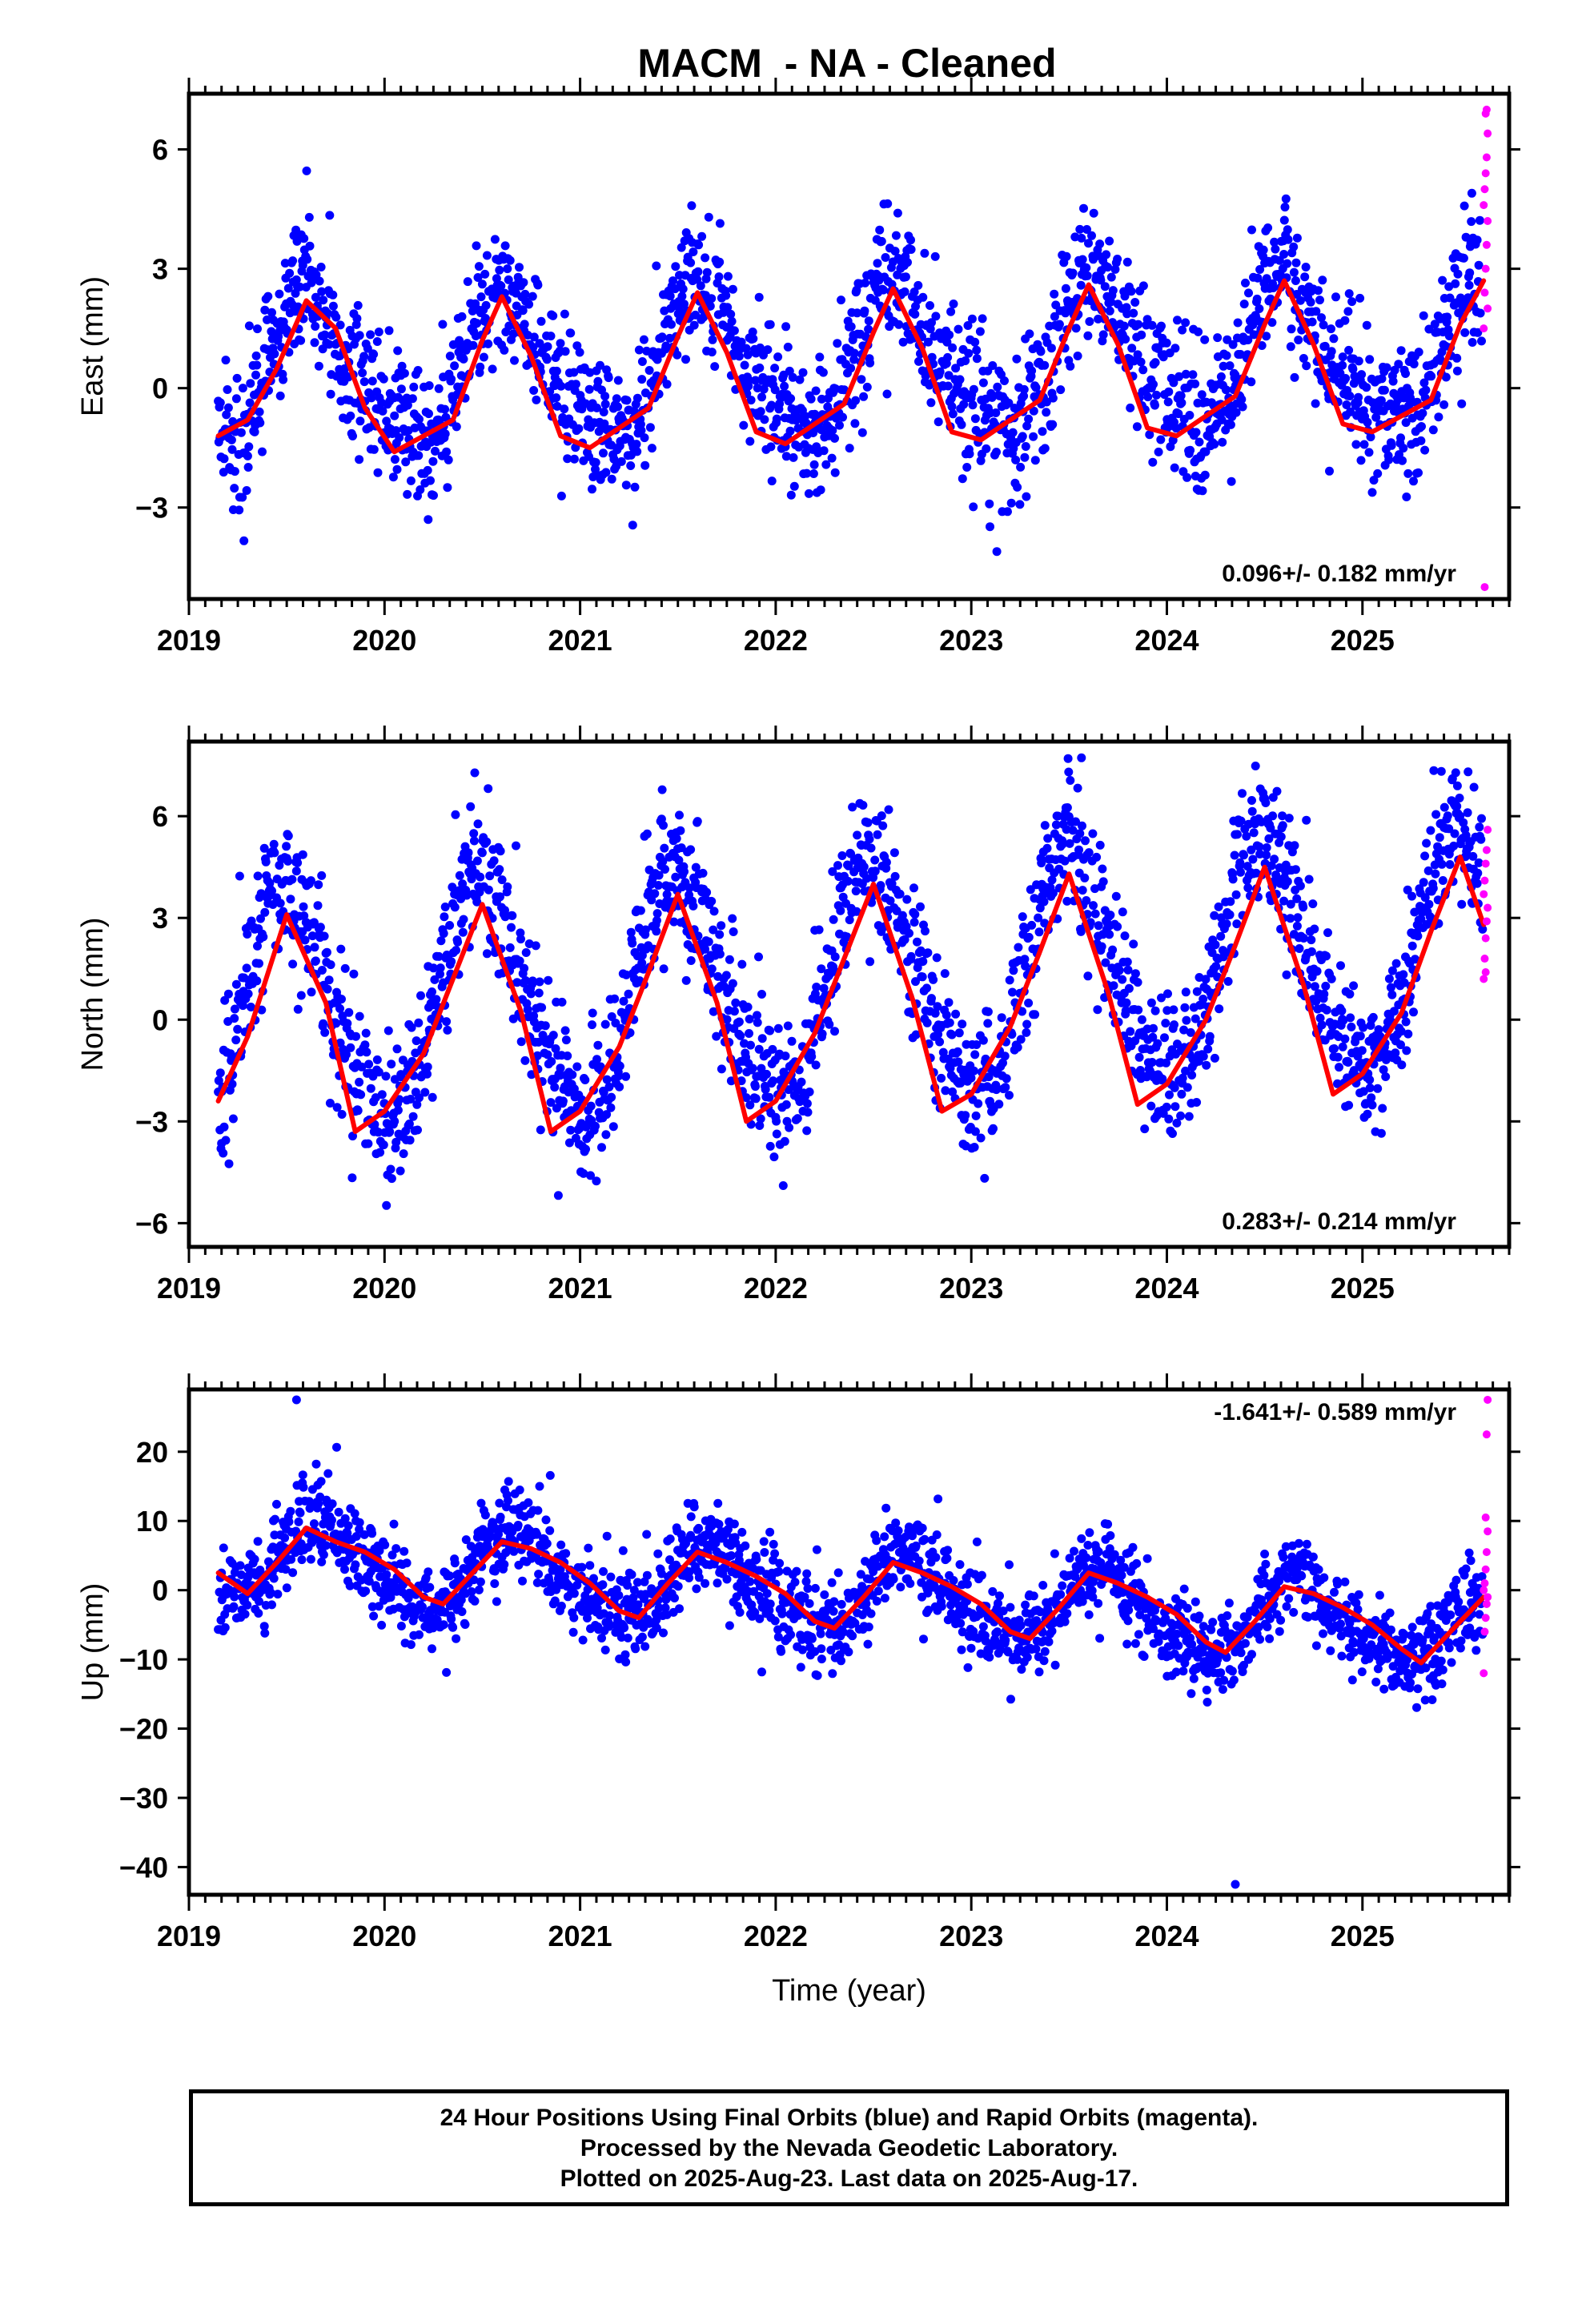  What do you see at coordinates (1487, 850) in the screenshot?
I see `north-rapid-orbit-point` at bounding box center [1487, 850].